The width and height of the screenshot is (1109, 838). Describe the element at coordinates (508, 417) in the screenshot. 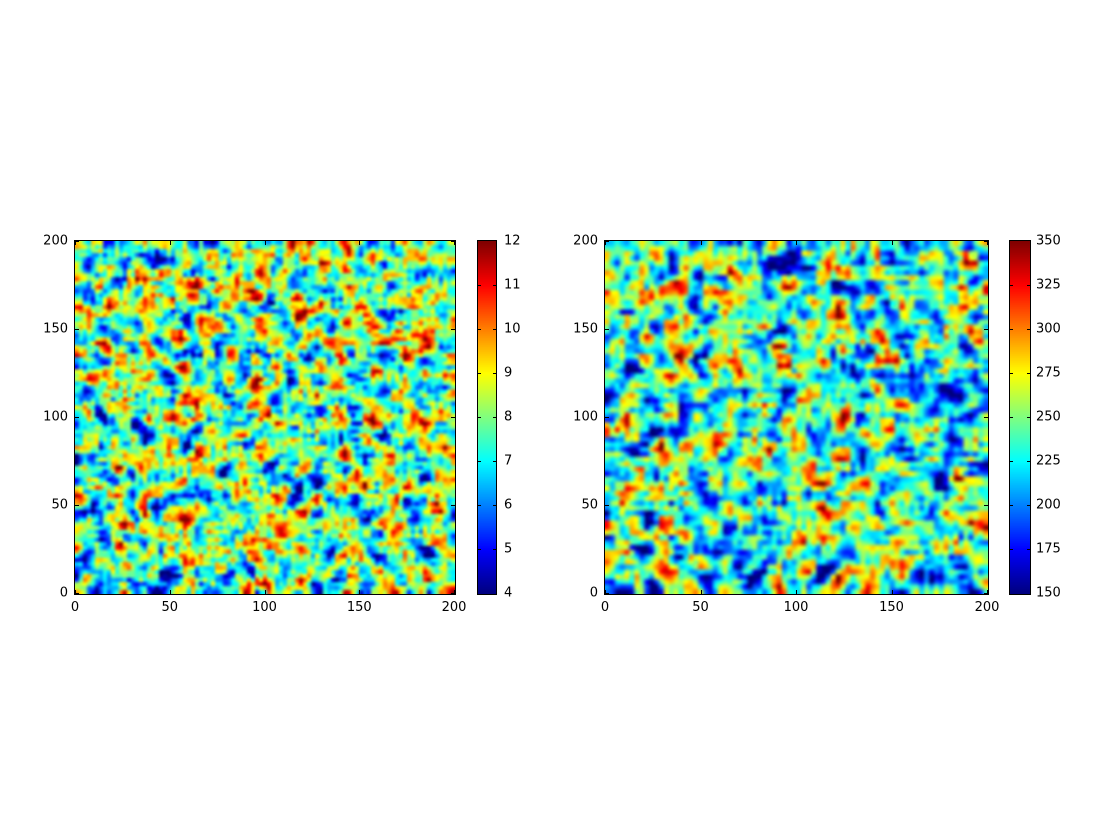

I see `colorbar-tick-label: 8` at that location.